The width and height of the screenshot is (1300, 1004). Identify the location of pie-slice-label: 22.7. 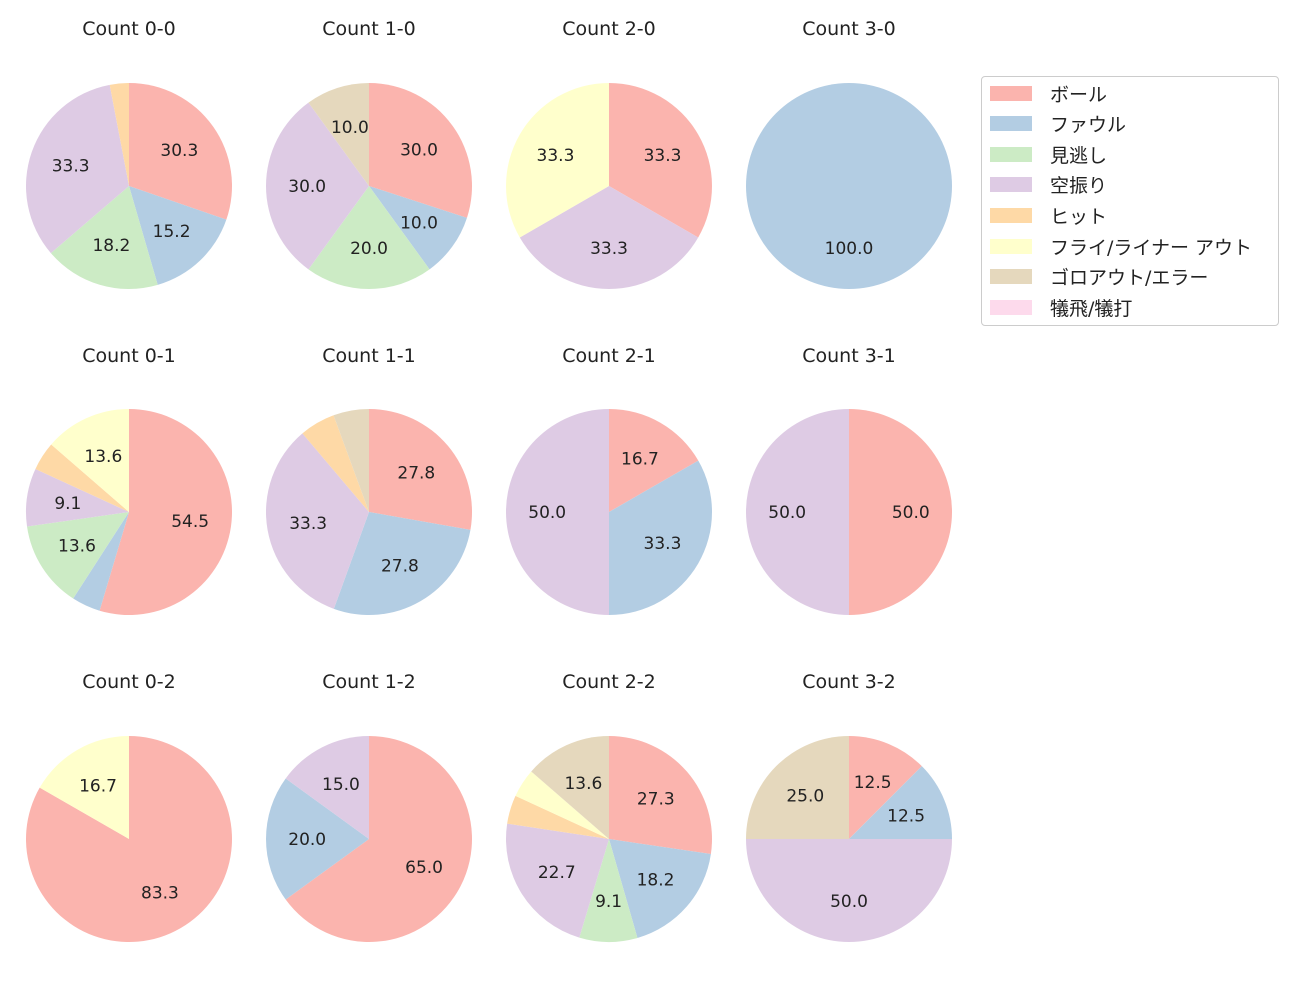
(557, 873).